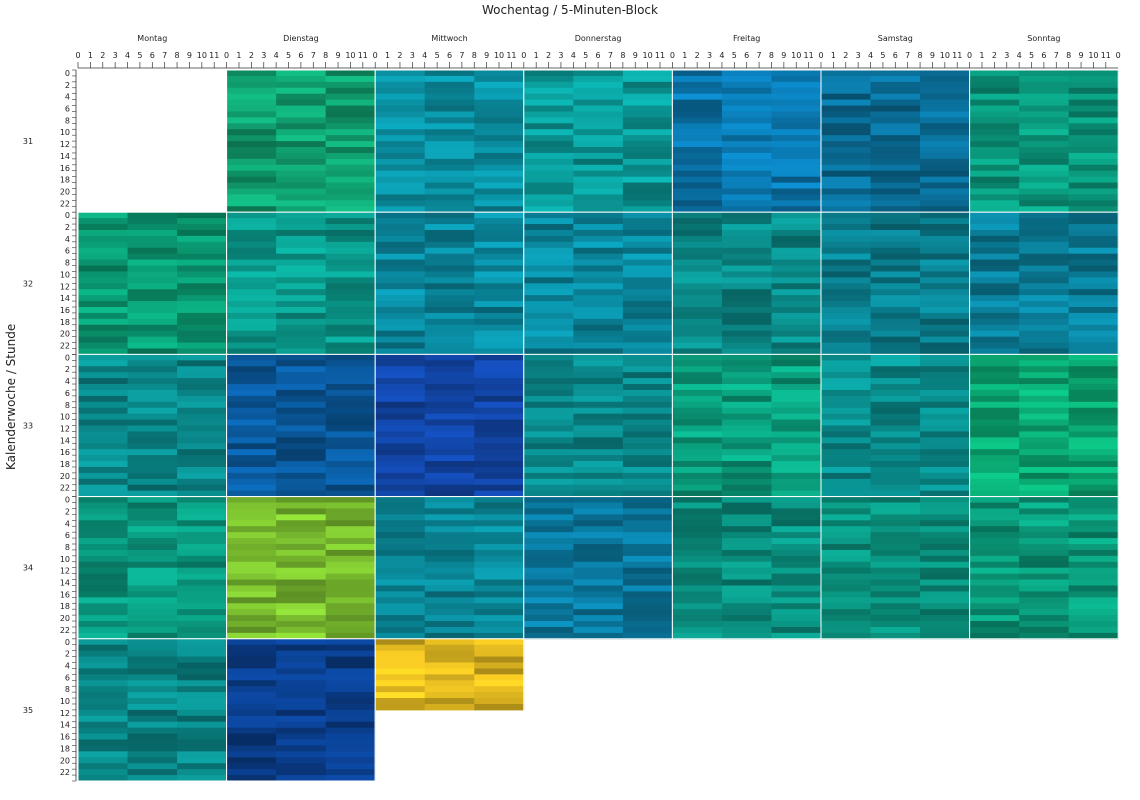 The width and height of the screenshot is (1140, 800). What do you see at coordinates (177, 55) in the screenshot?
I see `x-tick-label: 8` at bounding box center [177, 55].